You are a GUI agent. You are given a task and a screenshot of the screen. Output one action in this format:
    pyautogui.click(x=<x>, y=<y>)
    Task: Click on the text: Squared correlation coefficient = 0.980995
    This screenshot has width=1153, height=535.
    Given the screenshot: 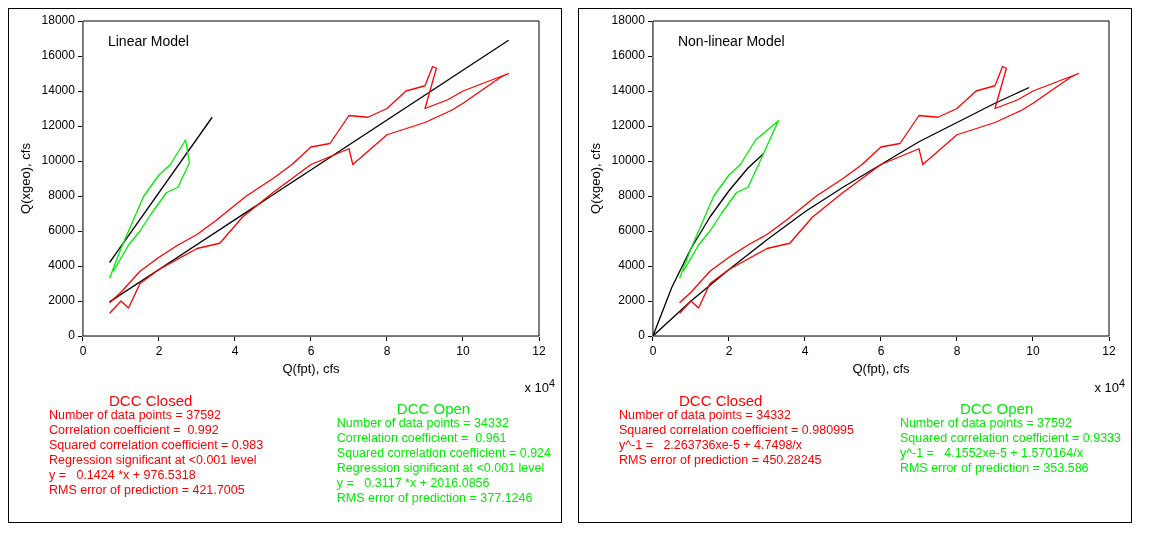 What is the action you would take?
    pyautogui.click(x=737, y=430)
    